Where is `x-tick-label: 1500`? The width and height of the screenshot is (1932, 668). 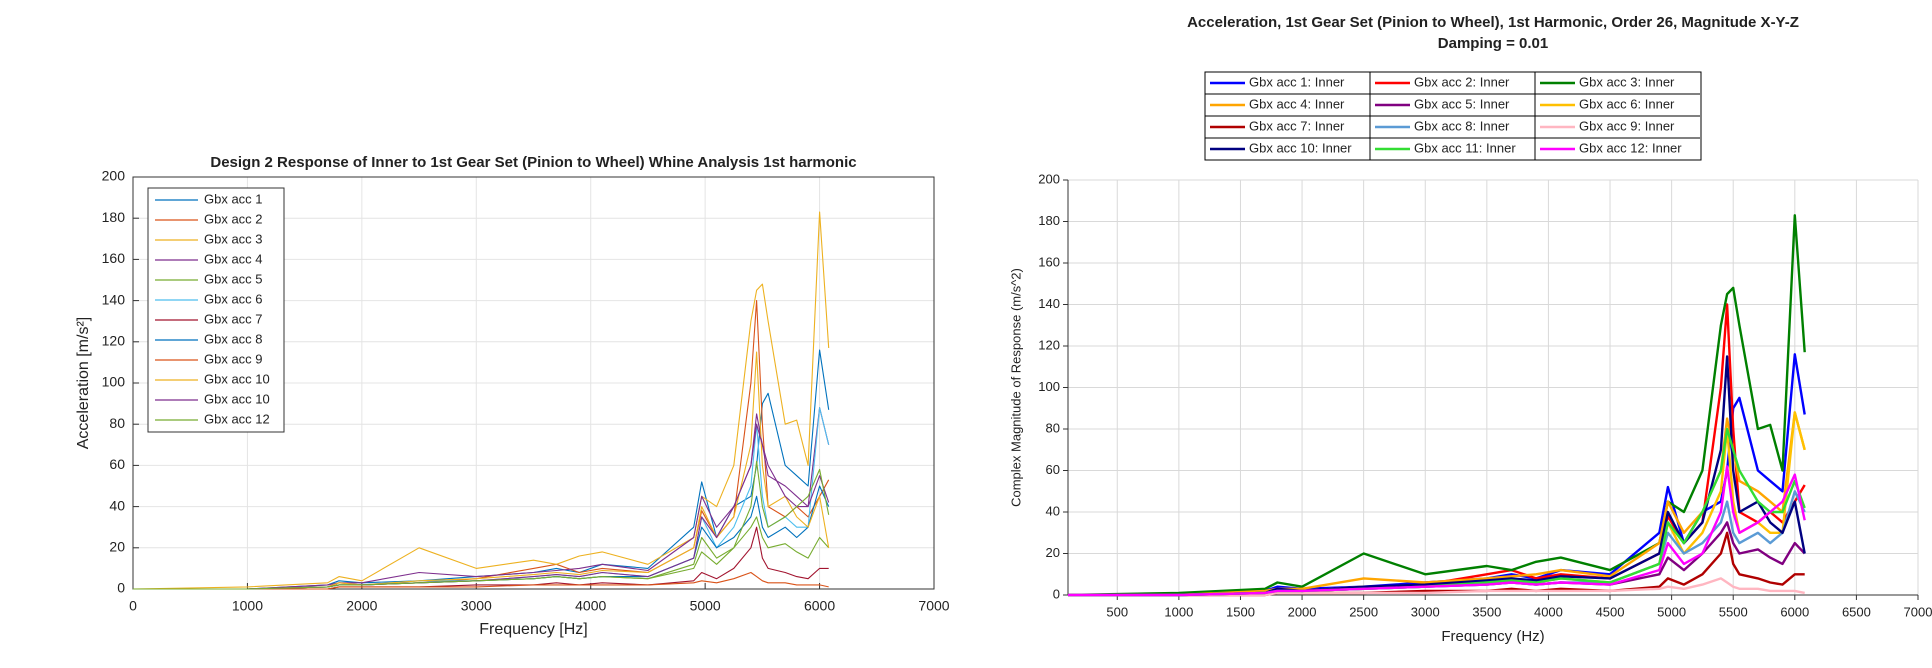 x-tick-label: 1500 is located at coordinates (1240, 611).